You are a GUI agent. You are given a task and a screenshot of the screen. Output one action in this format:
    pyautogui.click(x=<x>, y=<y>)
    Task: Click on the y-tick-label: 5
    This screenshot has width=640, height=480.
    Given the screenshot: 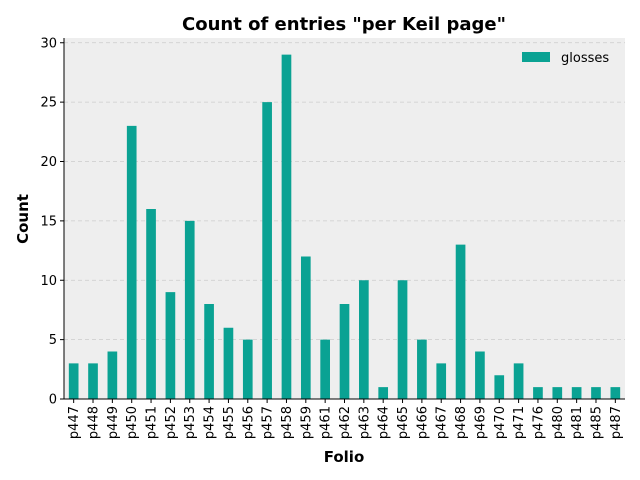 What is the action you would take?
    pyautogui.click(x=53, y=340)
    